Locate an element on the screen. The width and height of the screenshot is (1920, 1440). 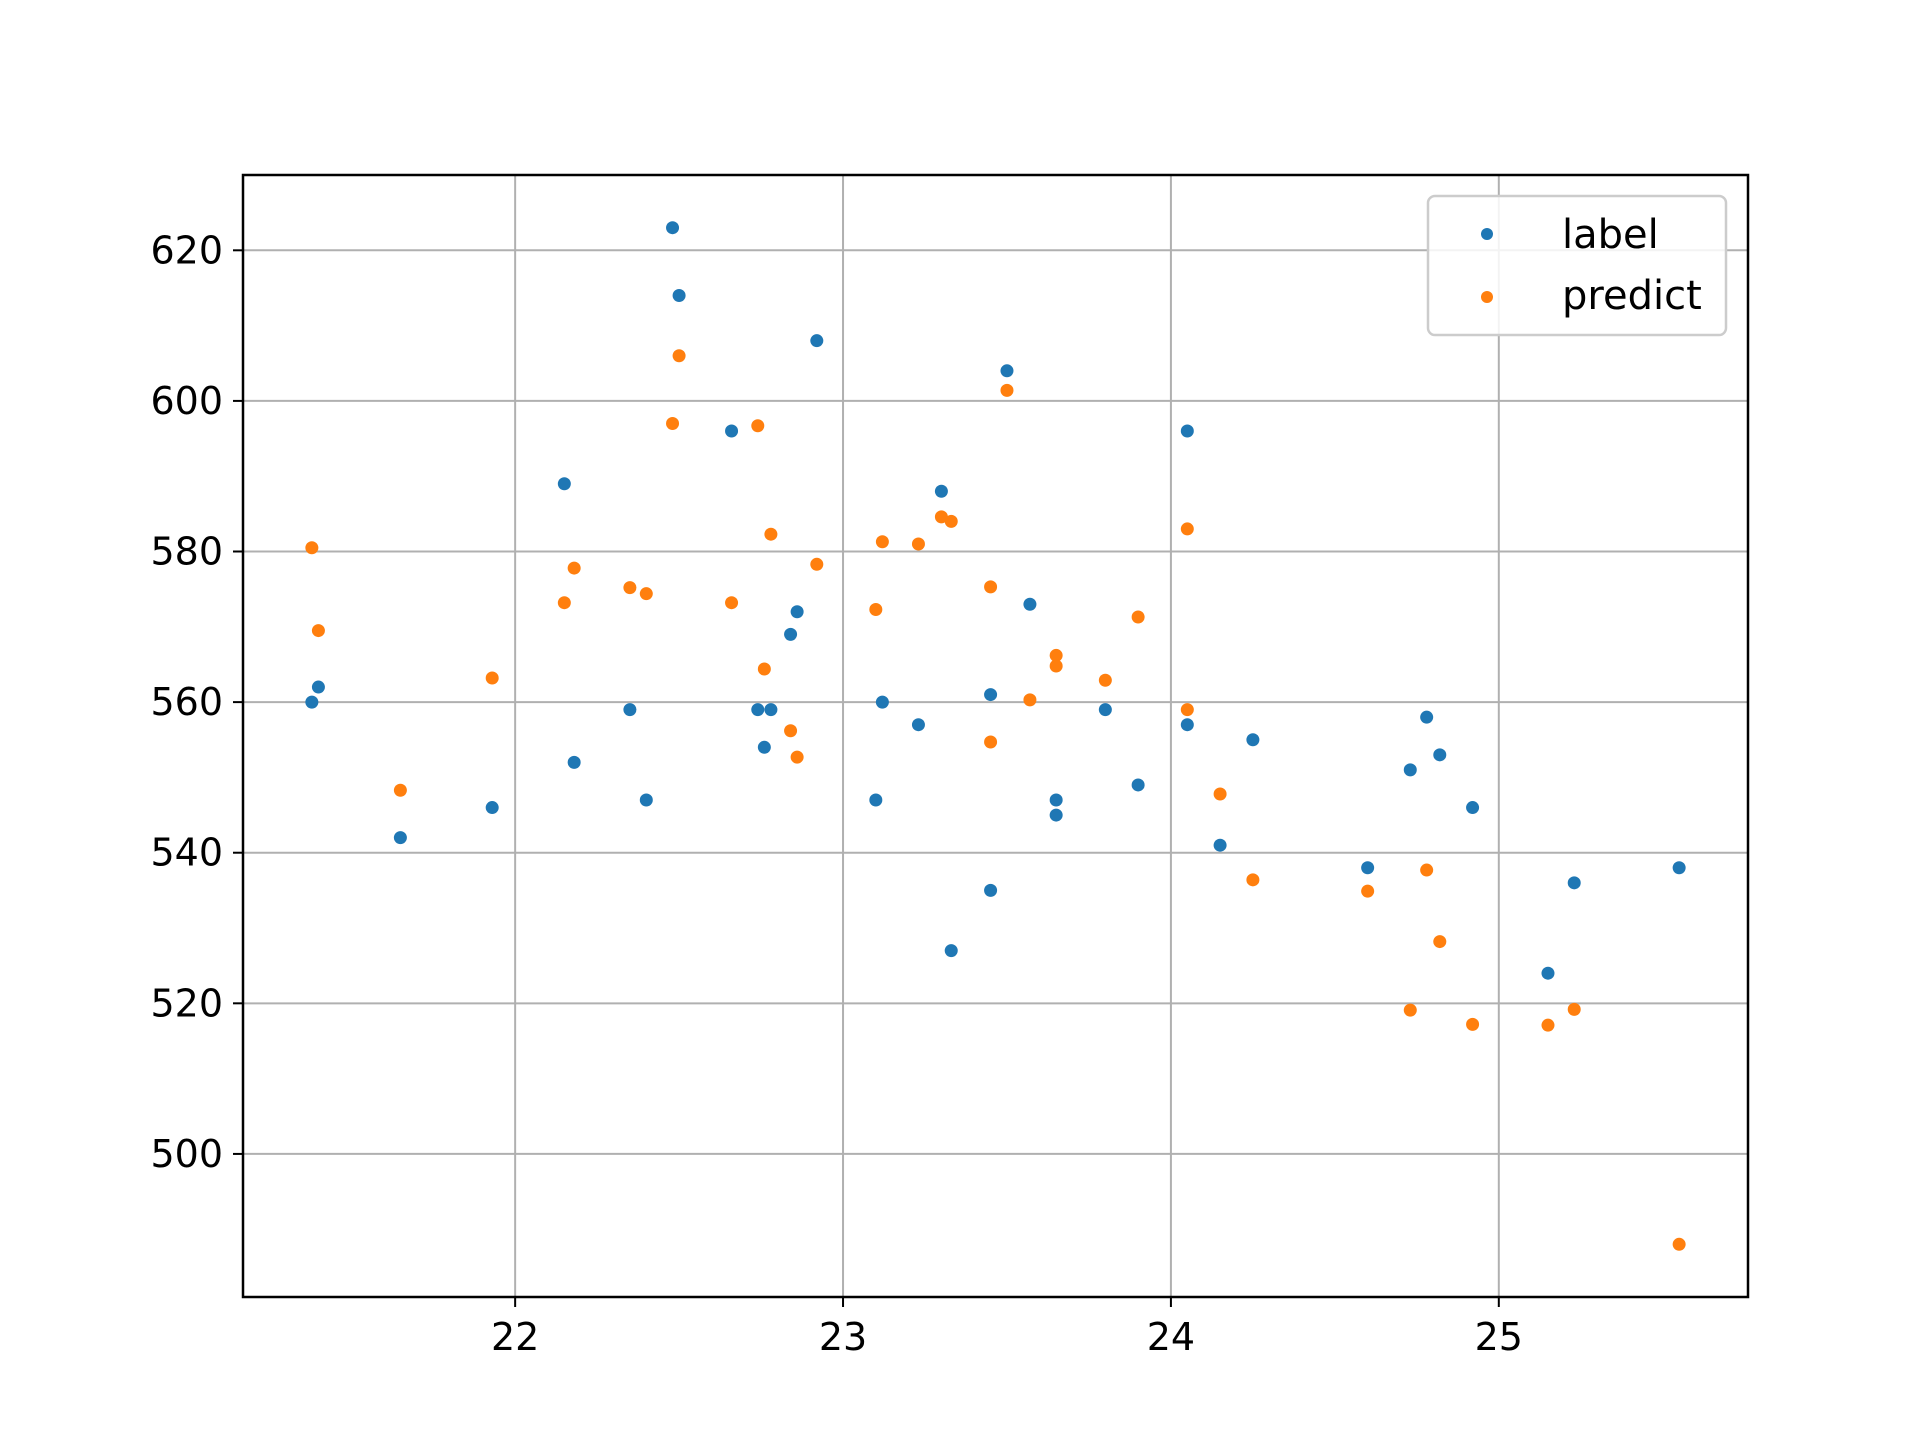
x-tick-label: 22 is located at coordinates (515, 1337).